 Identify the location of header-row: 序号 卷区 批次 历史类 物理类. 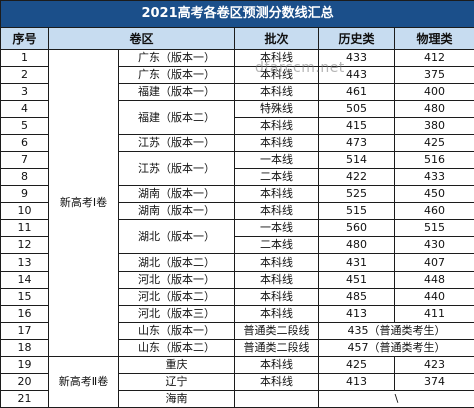
(237, 39).